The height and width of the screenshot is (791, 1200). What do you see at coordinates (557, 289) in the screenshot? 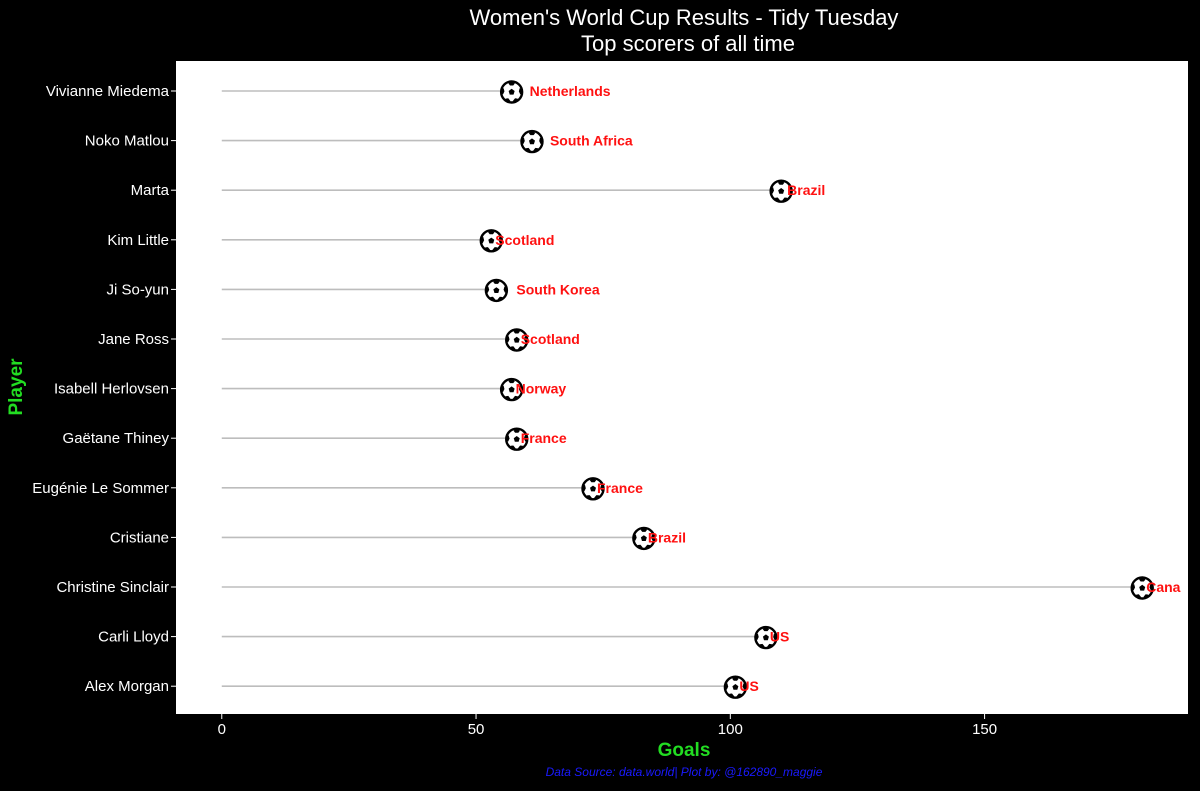
I see `country-label: South Korea` at bounding box center [557, 289].